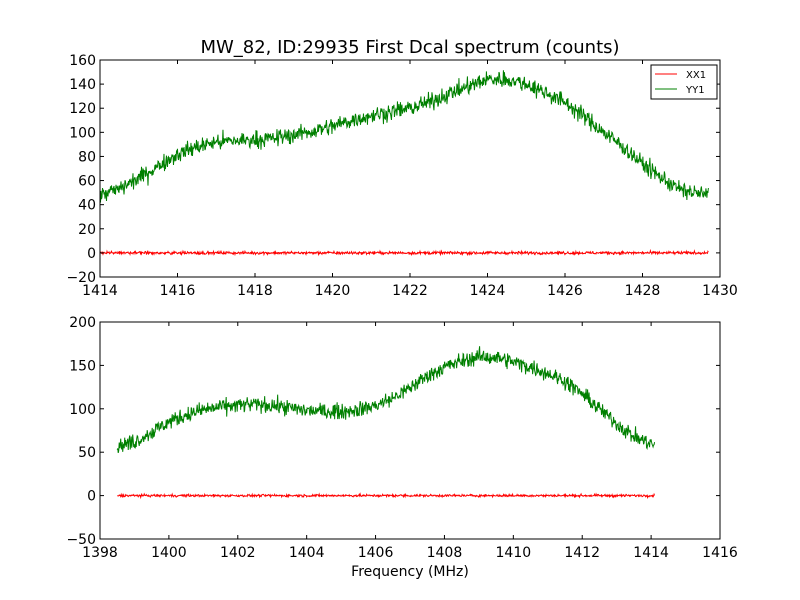 The height and width of the screenshot is (600, 800). What do you see at coordinates (684, 82) in the screenshot?
I see `legend-box` at bounding box center [684, 82].